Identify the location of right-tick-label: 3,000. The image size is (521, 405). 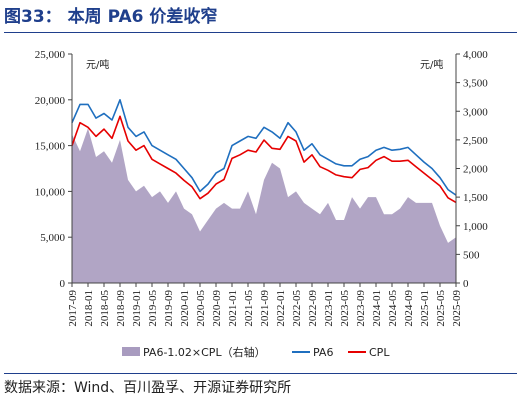
(475, 112).